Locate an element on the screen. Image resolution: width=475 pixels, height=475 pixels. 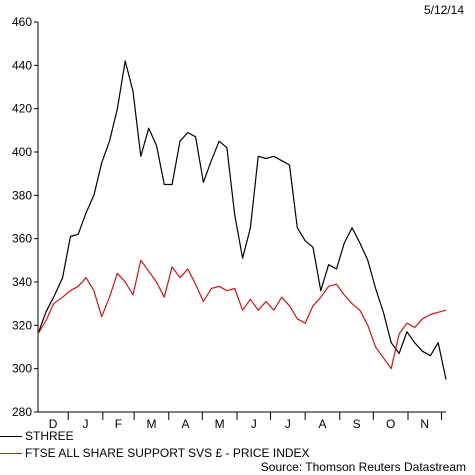
y-tick-label: 460 is located at coordinates (22, 22).